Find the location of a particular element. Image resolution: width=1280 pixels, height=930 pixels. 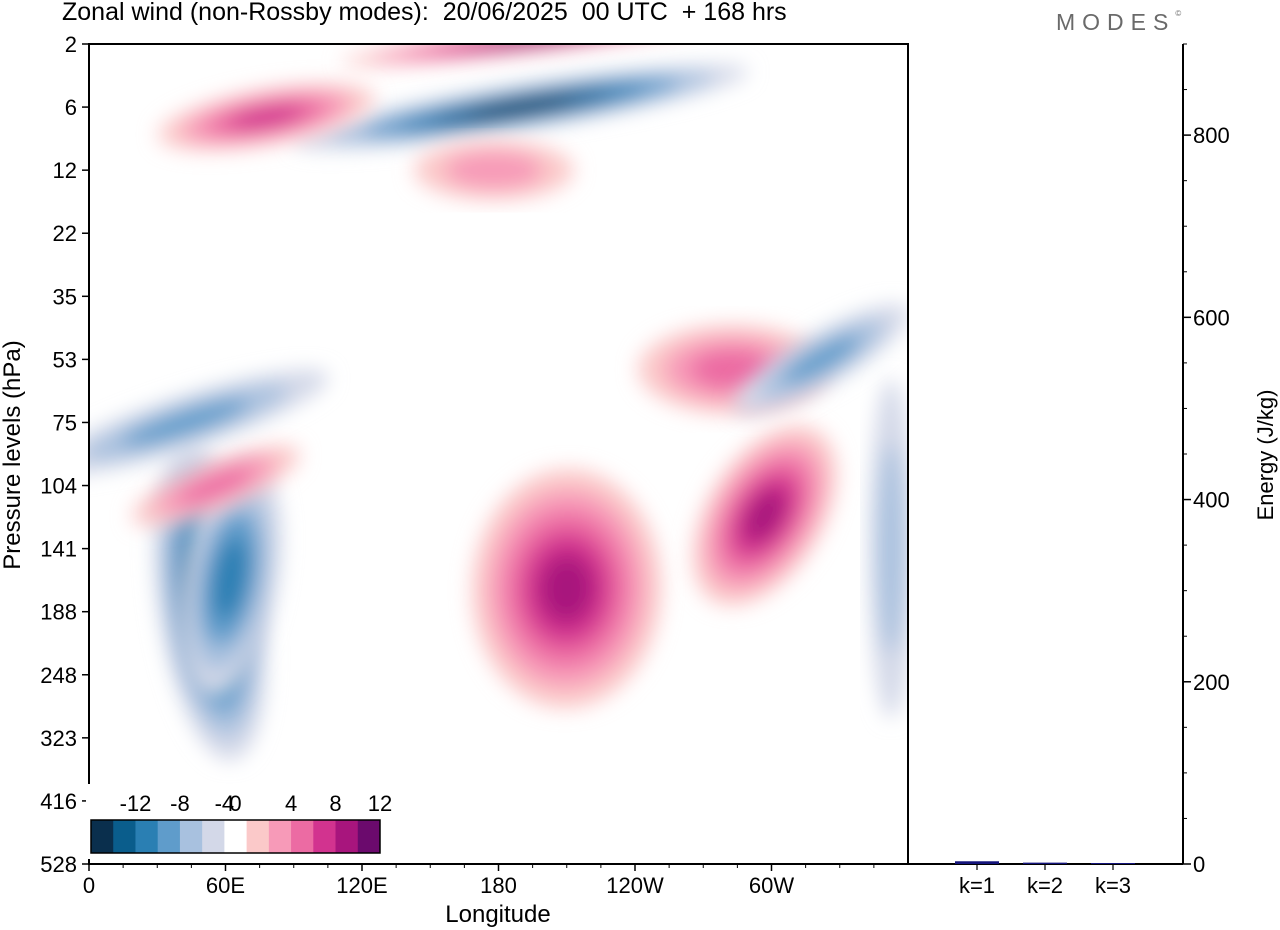

x-tick-label: 60E is located at coordinates (225, 885).